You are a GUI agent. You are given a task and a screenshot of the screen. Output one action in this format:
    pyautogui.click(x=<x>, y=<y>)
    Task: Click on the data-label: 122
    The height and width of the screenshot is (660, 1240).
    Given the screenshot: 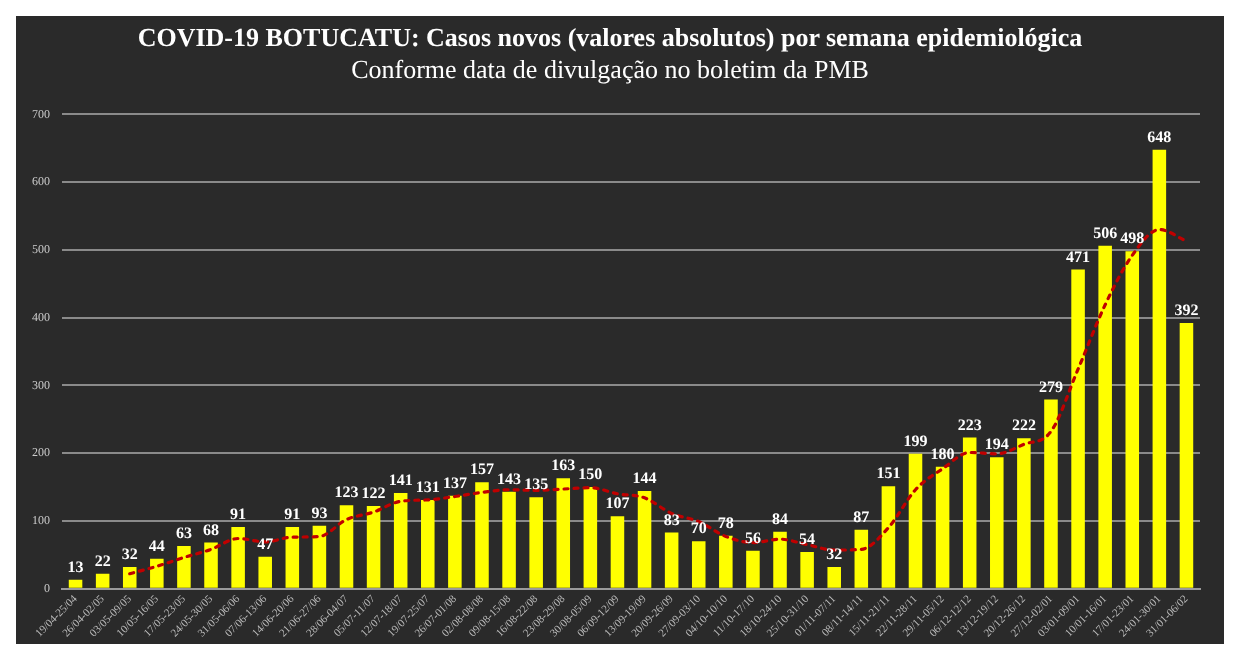 What is the action you would take?
    pyautogui.click(x=373, y=493)
    